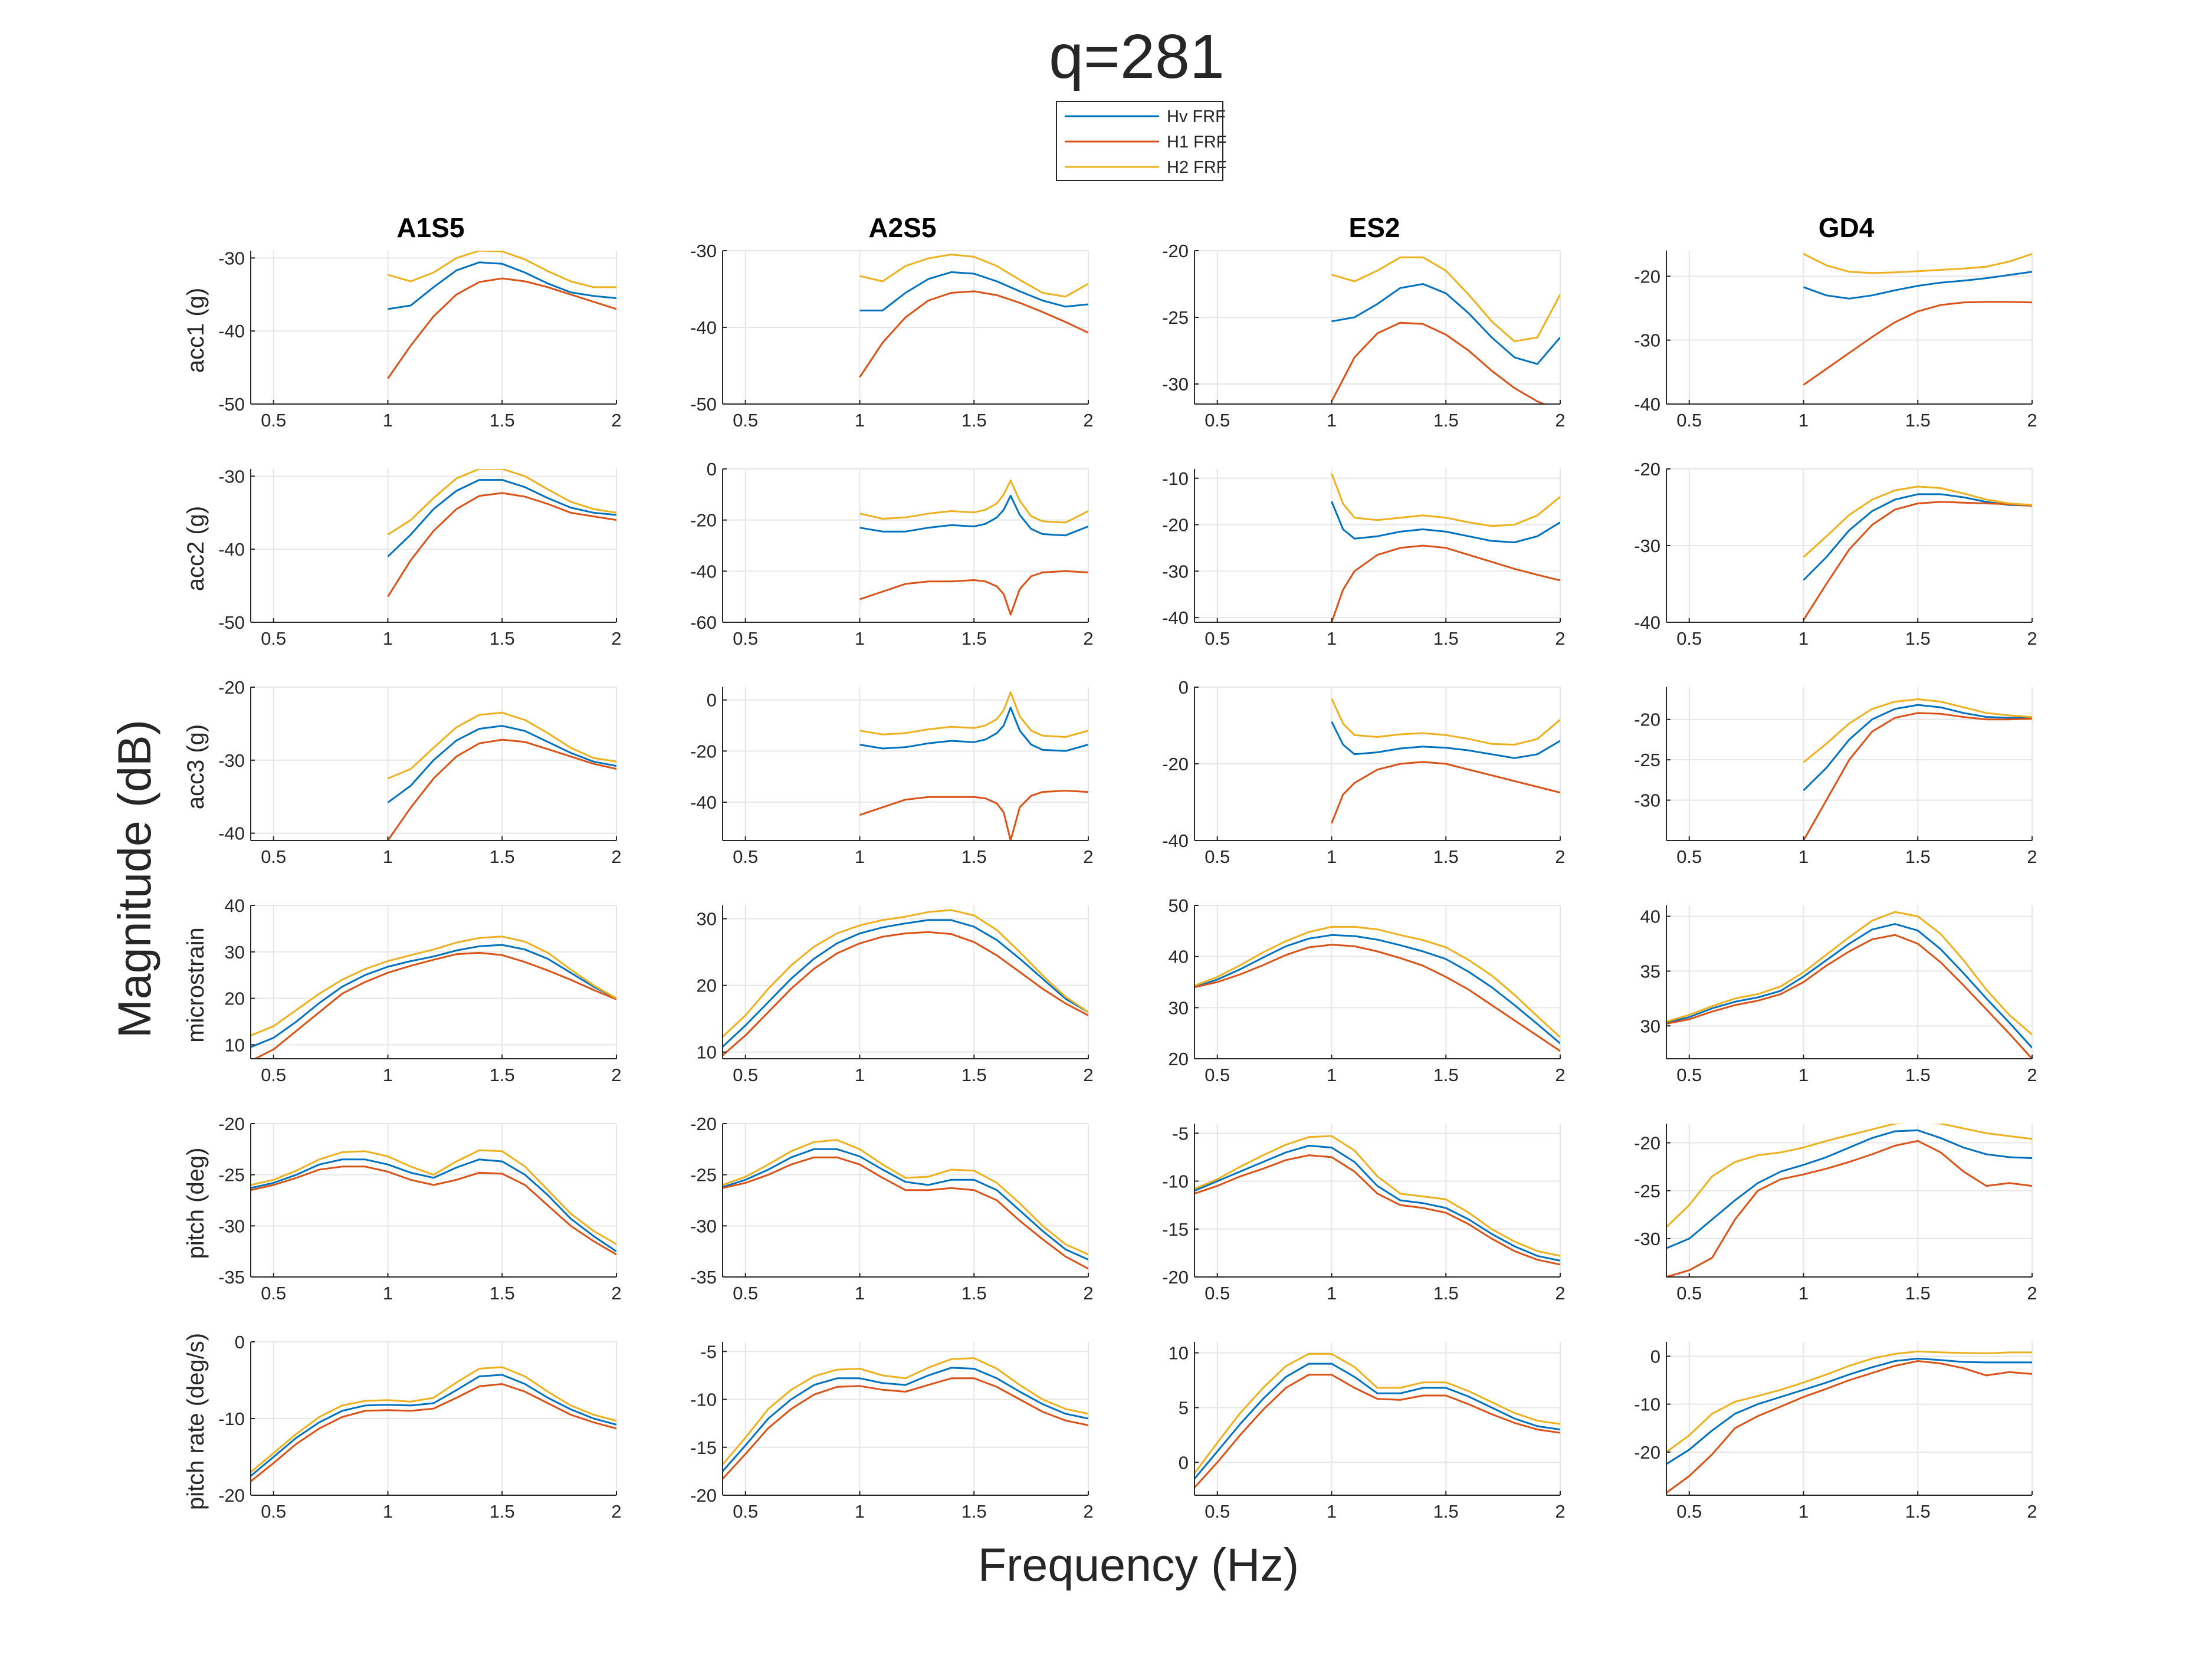 This screenshot has width=2212, height=1658. I want to click on y-tick-label: -50, so click(231, 404).